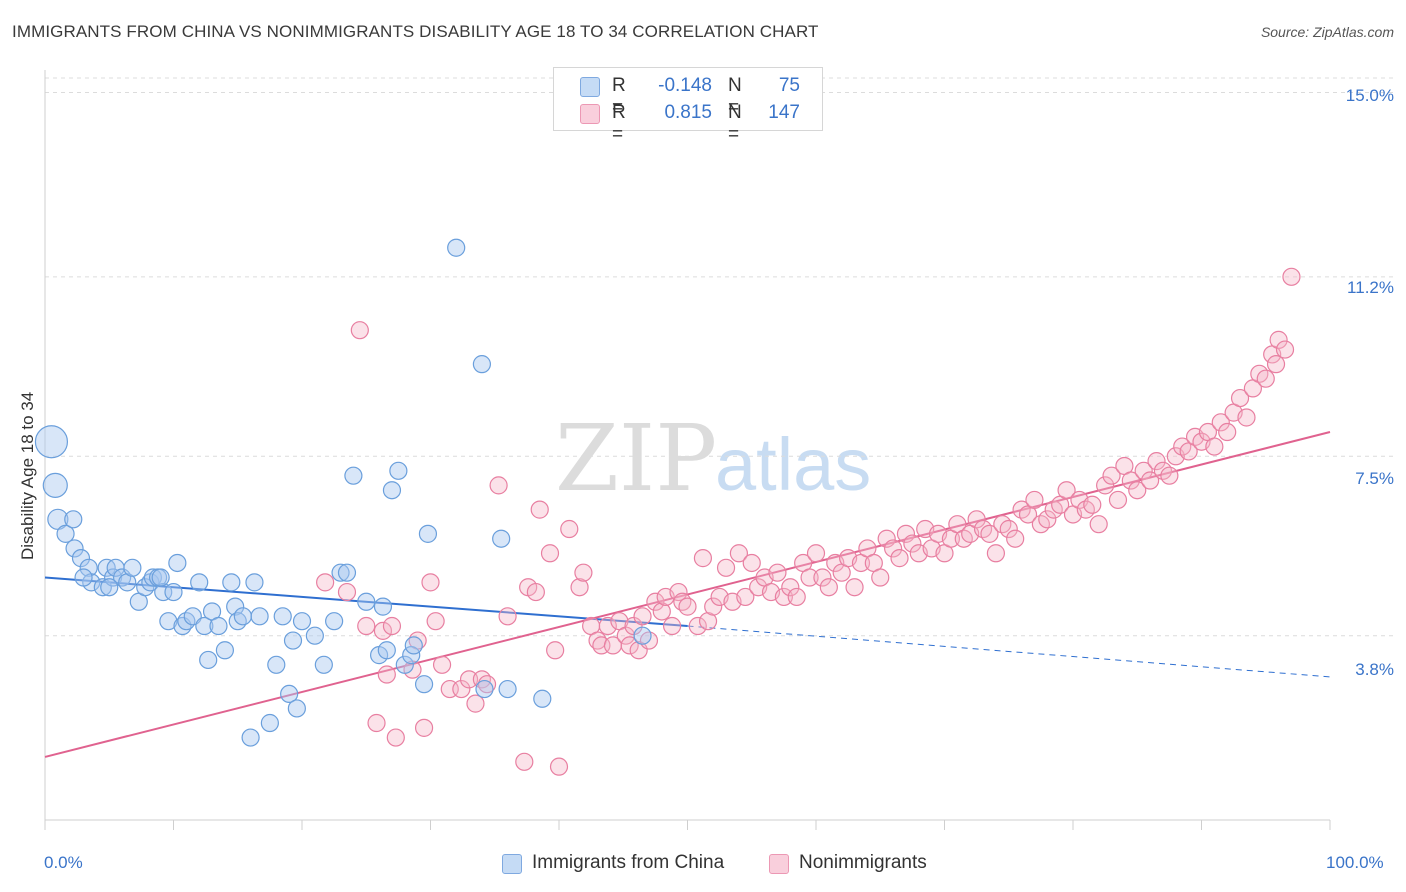 Image resolution: width=1406 pixels, height=892 pixels. I want to click on y-tick-label: 3.8%, so click(1374, 669).